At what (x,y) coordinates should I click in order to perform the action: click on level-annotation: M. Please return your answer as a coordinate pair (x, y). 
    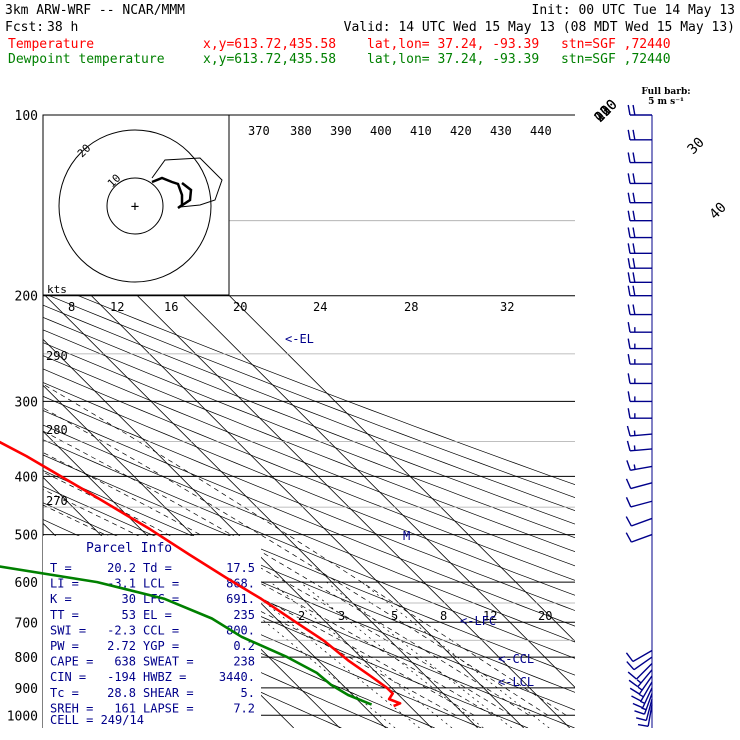
    Looking at the image, I should click on (406, 536).